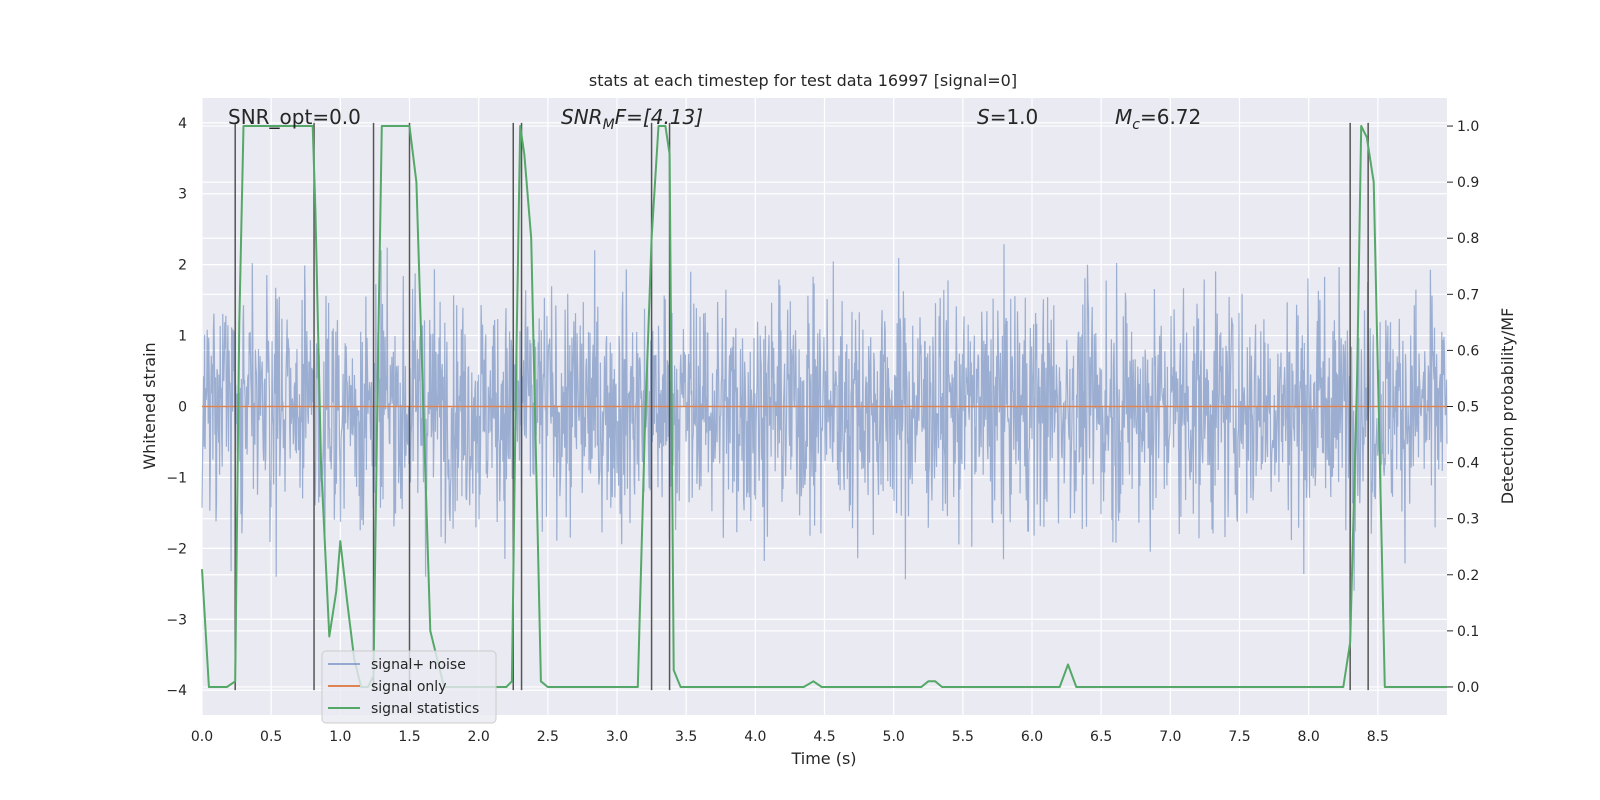  I want to click on x-tick-label: 8.5, so click(1378, 737).